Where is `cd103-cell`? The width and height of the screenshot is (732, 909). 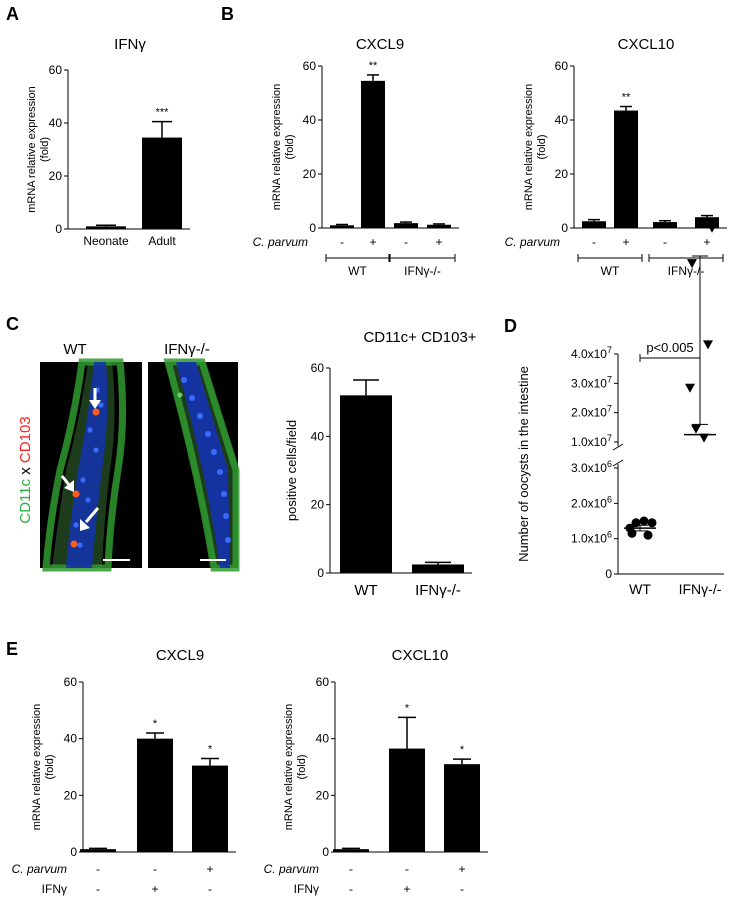 cd103-cell is located at coordinates (76, 494).